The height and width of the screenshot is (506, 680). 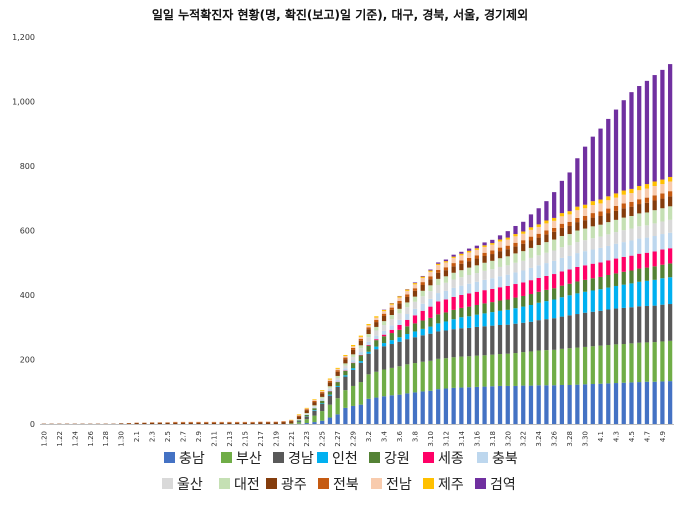 What do you see at coordinates (27, 360) in the screenshot?
I see `y-tick-label: 200` at bounding box center [27, 360].